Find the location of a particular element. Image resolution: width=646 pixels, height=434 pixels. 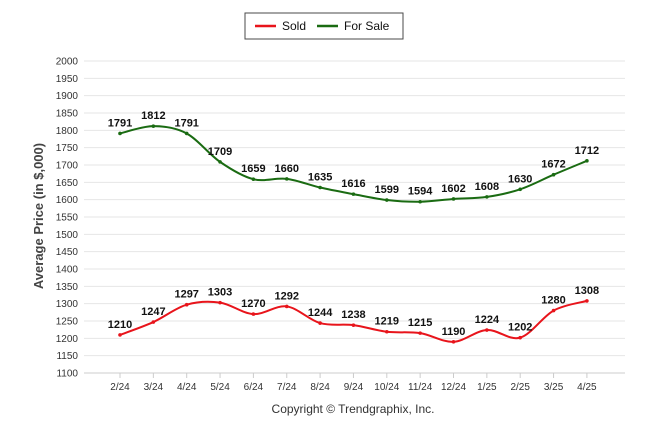

y-tick-label: 1400 is located at coordinates (67, 270).